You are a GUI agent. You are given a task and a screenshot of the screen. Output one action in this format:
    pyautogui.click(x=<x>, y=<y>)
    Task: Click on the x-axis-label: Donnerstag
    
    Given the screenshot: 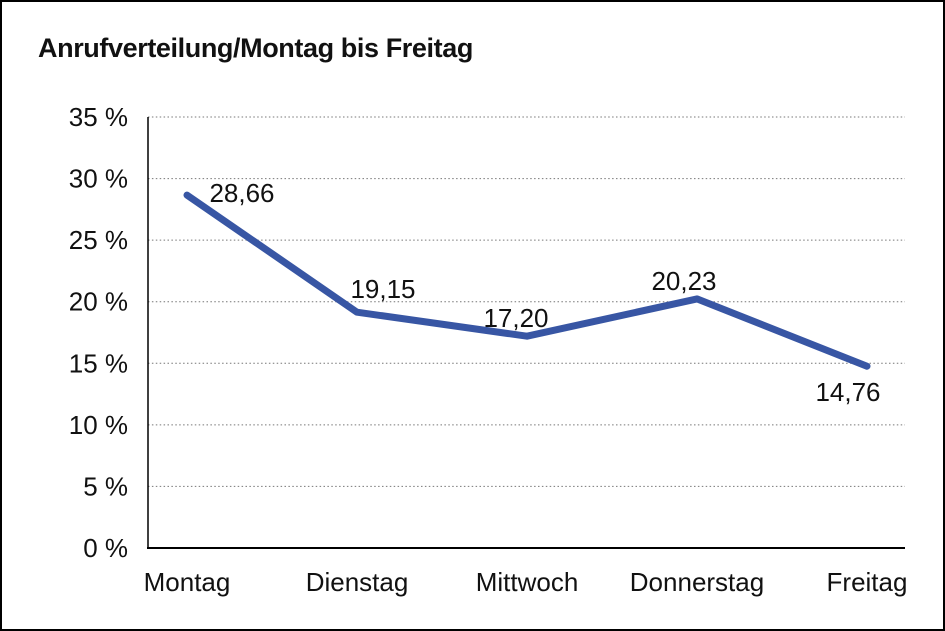 What is the action you would take?
    pyautogui.click(x=697, y=582)
    